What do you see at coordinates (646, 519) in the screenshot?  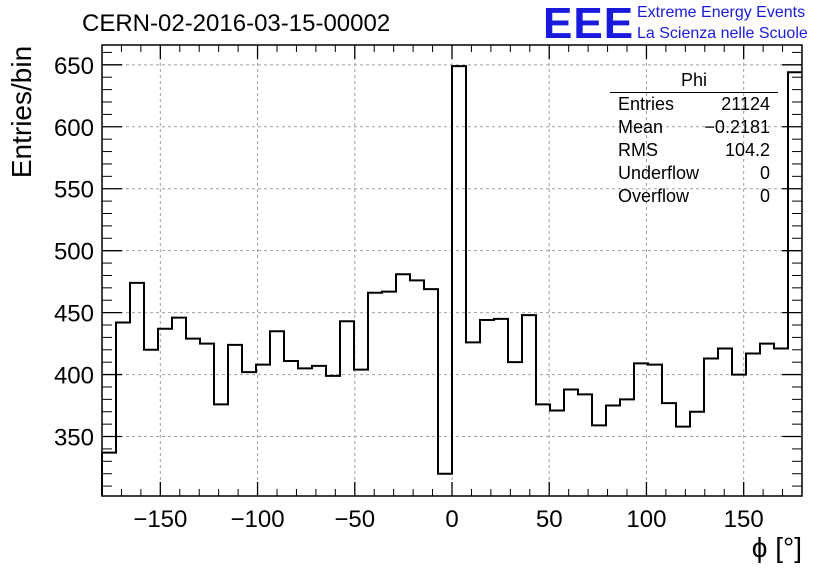 I see `x-tick-label: 100` at bounding box center [646, 519].